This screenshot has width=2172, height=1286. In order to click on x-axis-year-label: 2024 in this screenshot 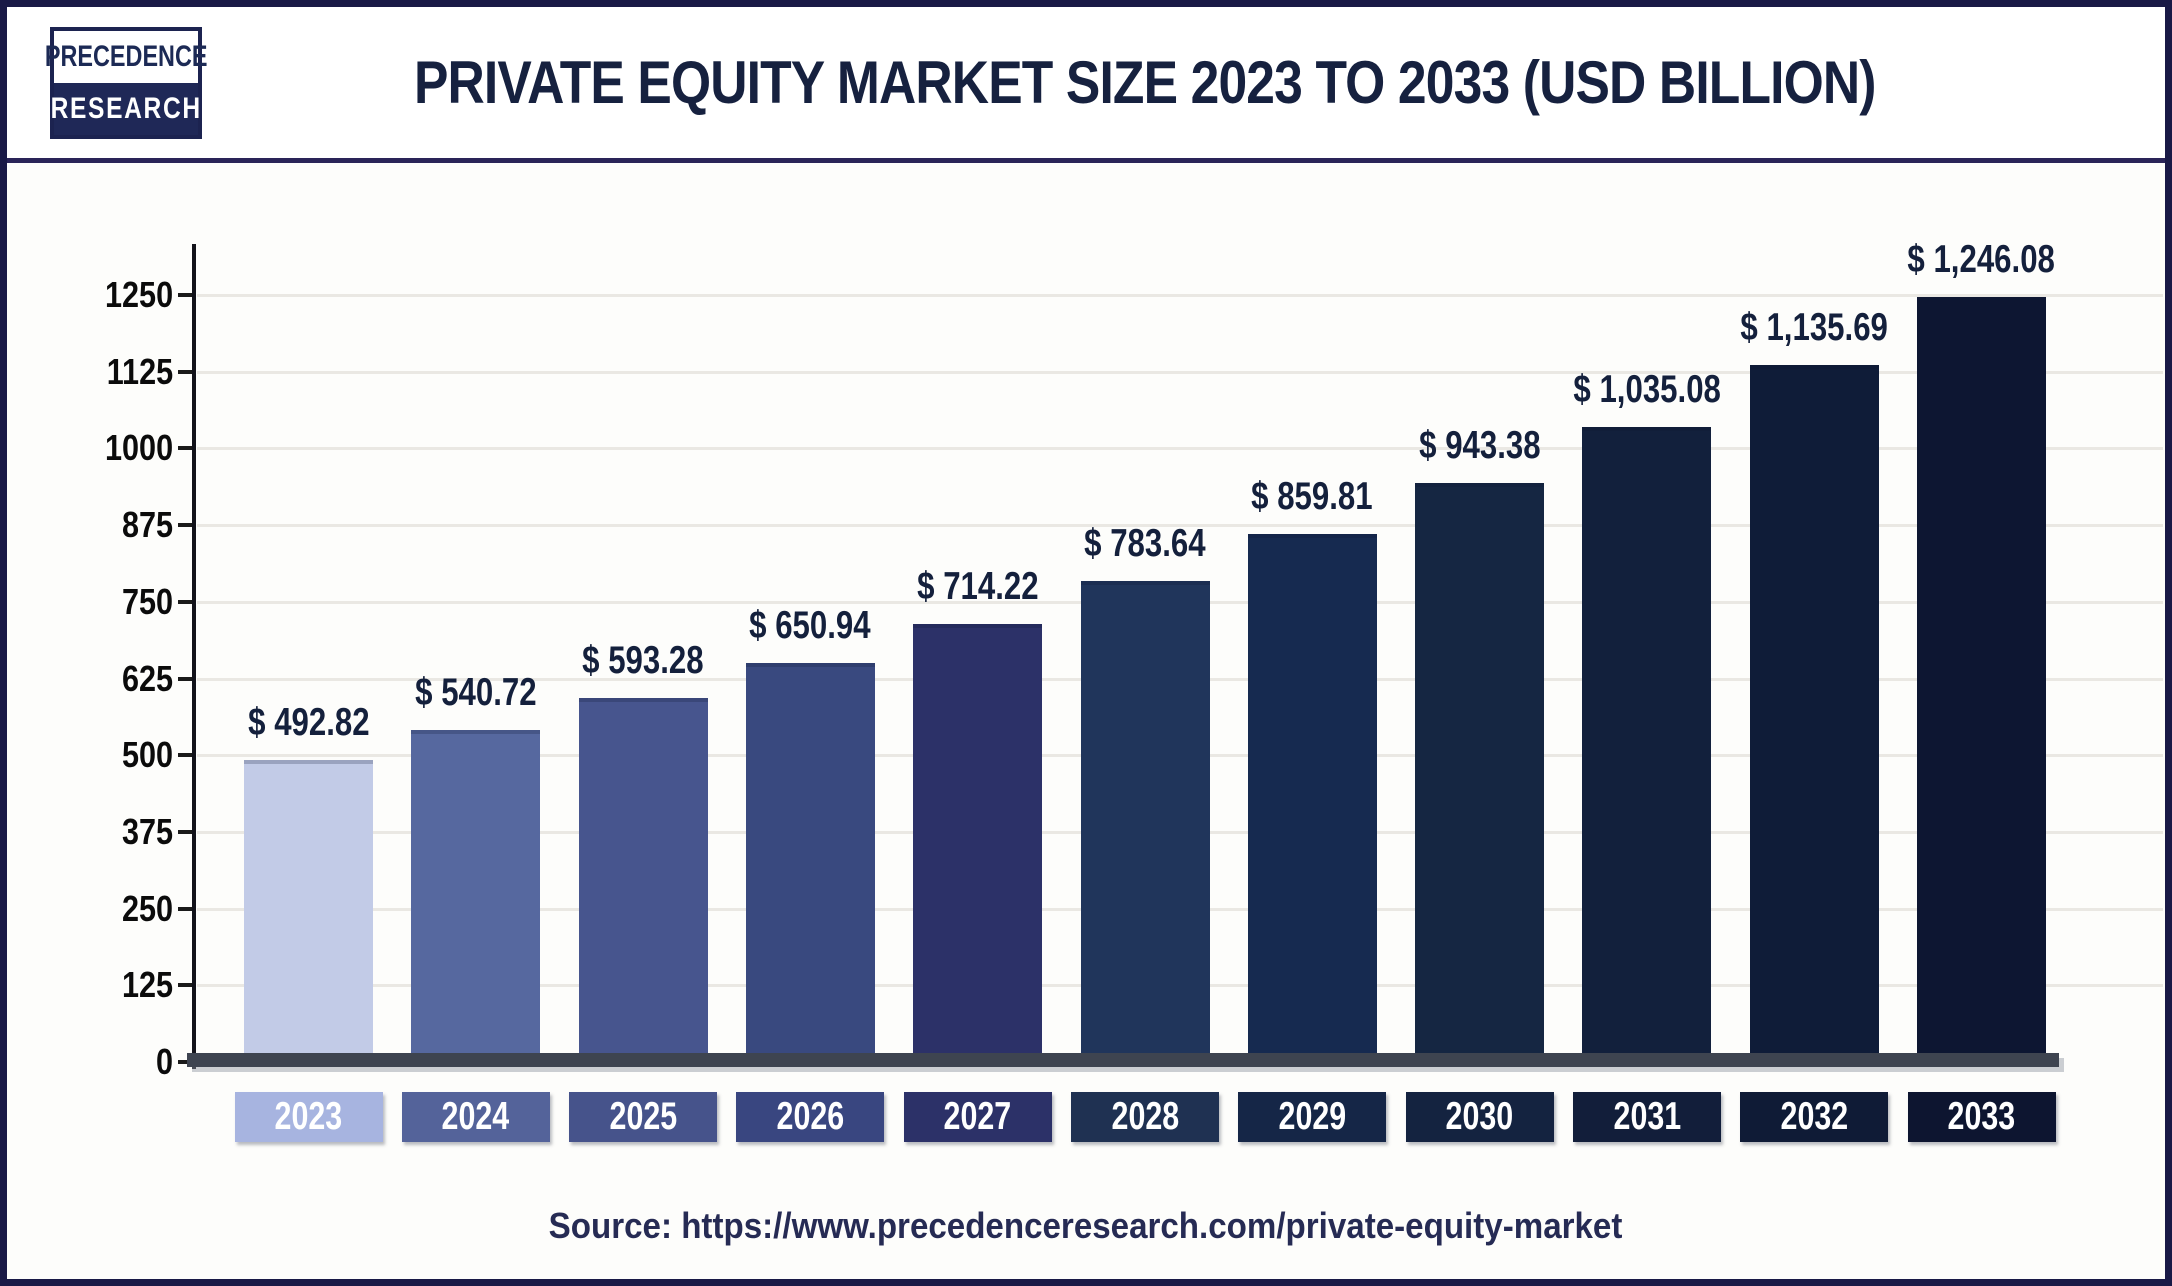, I will do `click(475, 1116)`.